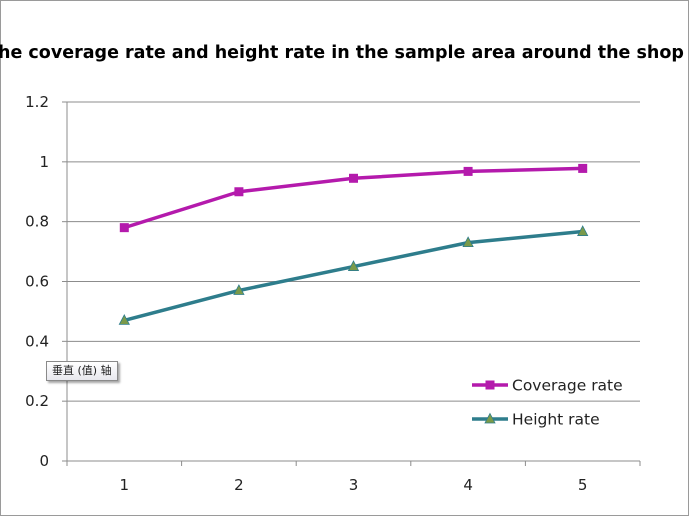 The image size is (689, 516). I want to click on legend-item: Coverage rate, so click(547, 386).